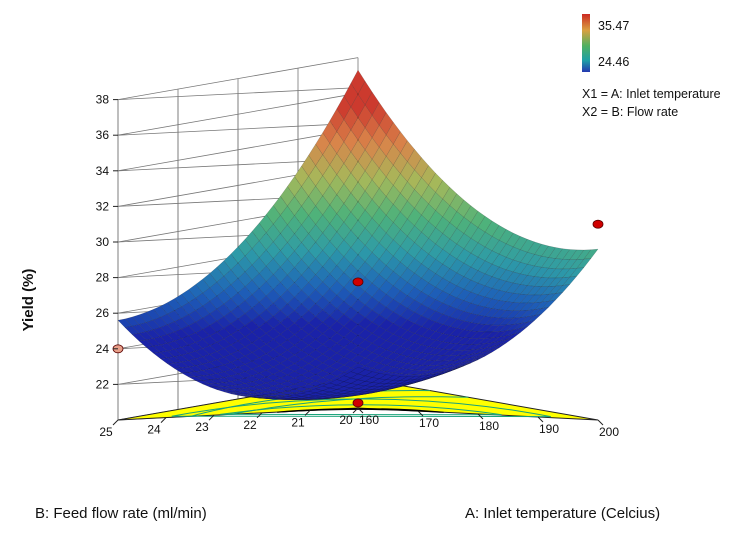  Describe the element at coordinates (429, 423) in the screenshot. I see `x-tick-label: 170` at that location.